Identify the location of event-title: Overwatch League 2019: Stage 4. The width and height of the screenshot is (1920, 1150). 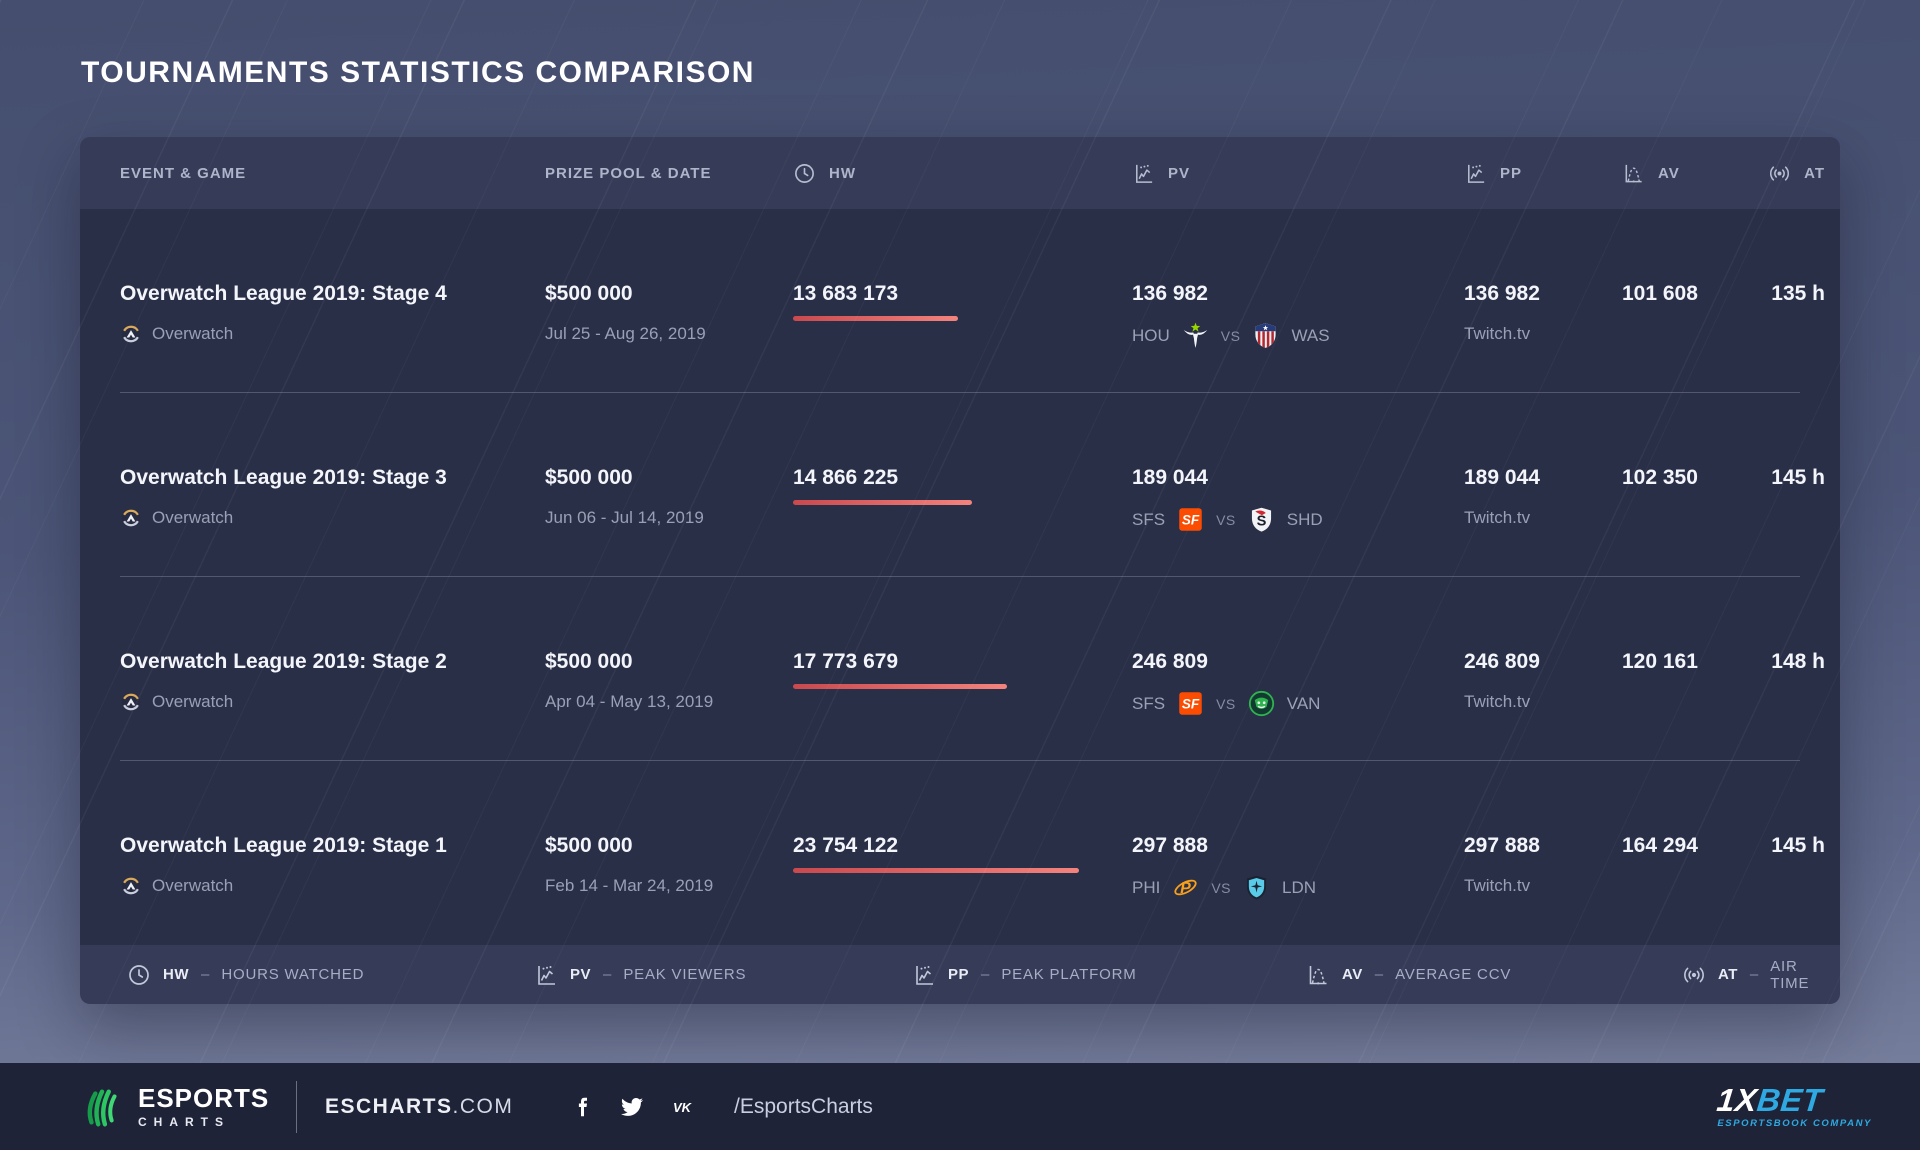
(283, 293).